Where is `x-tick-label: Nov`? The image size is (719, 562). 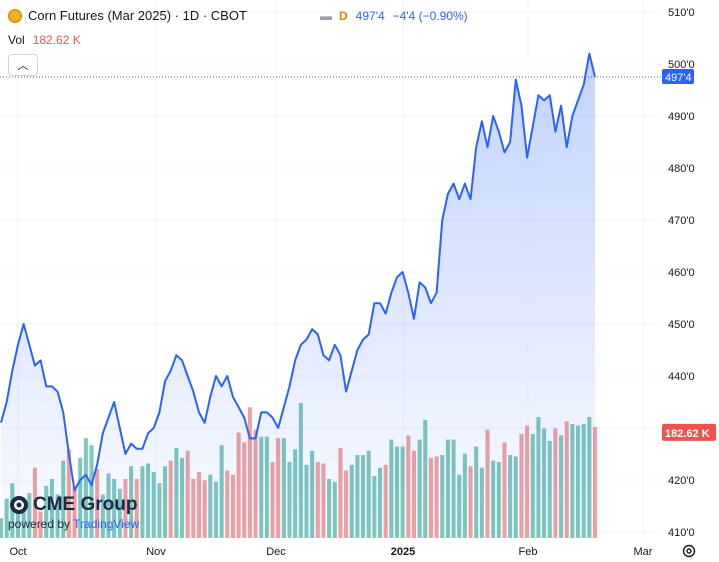
x-tick-label: Nov is located at coordinates (156, 552).